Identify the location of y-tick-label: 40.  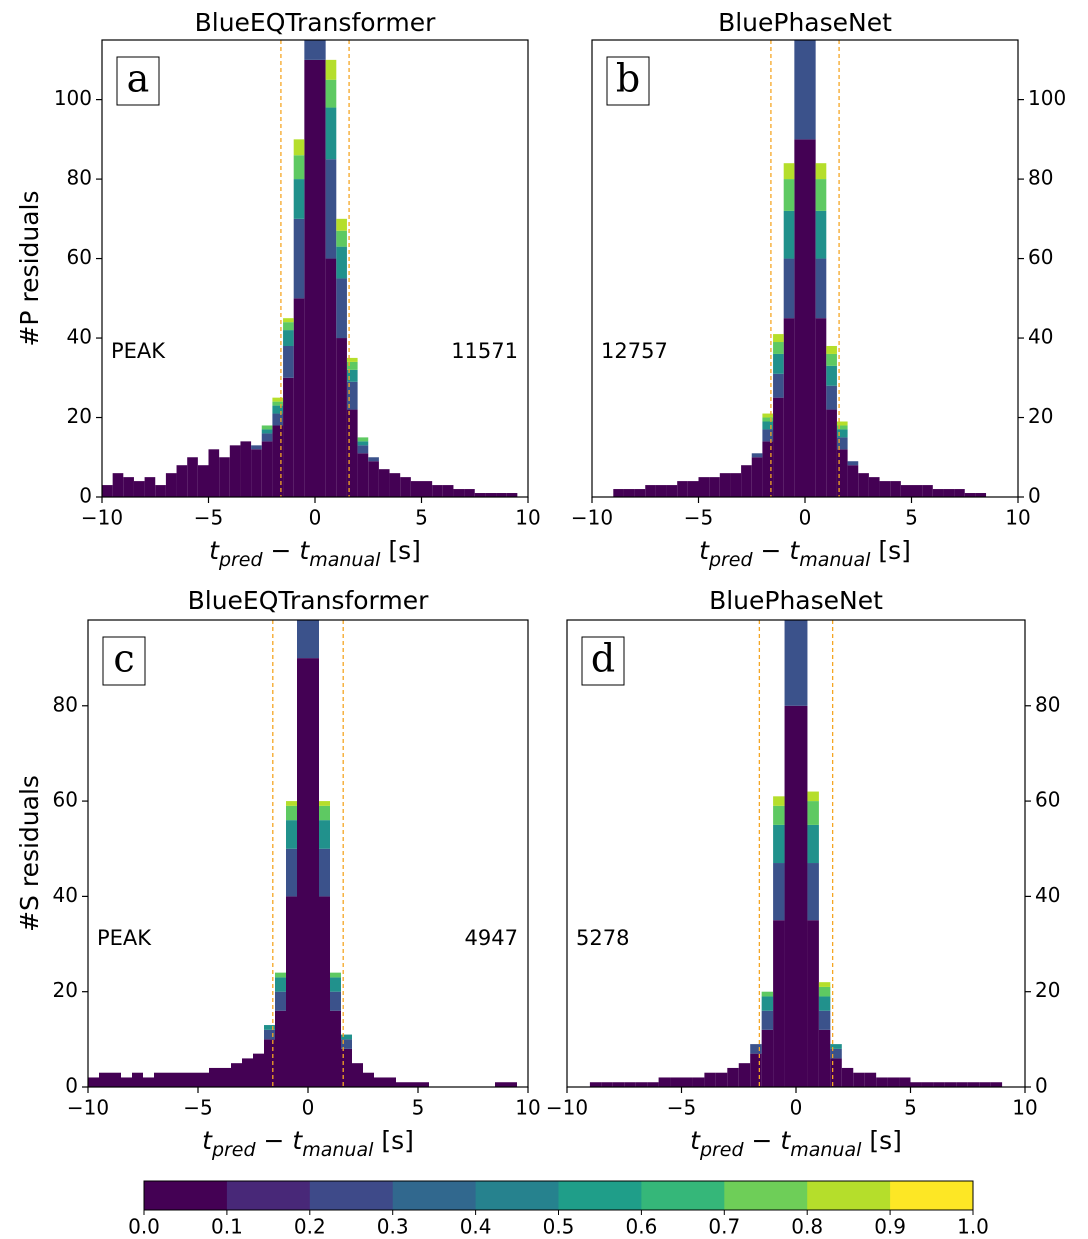
(1040, 337).